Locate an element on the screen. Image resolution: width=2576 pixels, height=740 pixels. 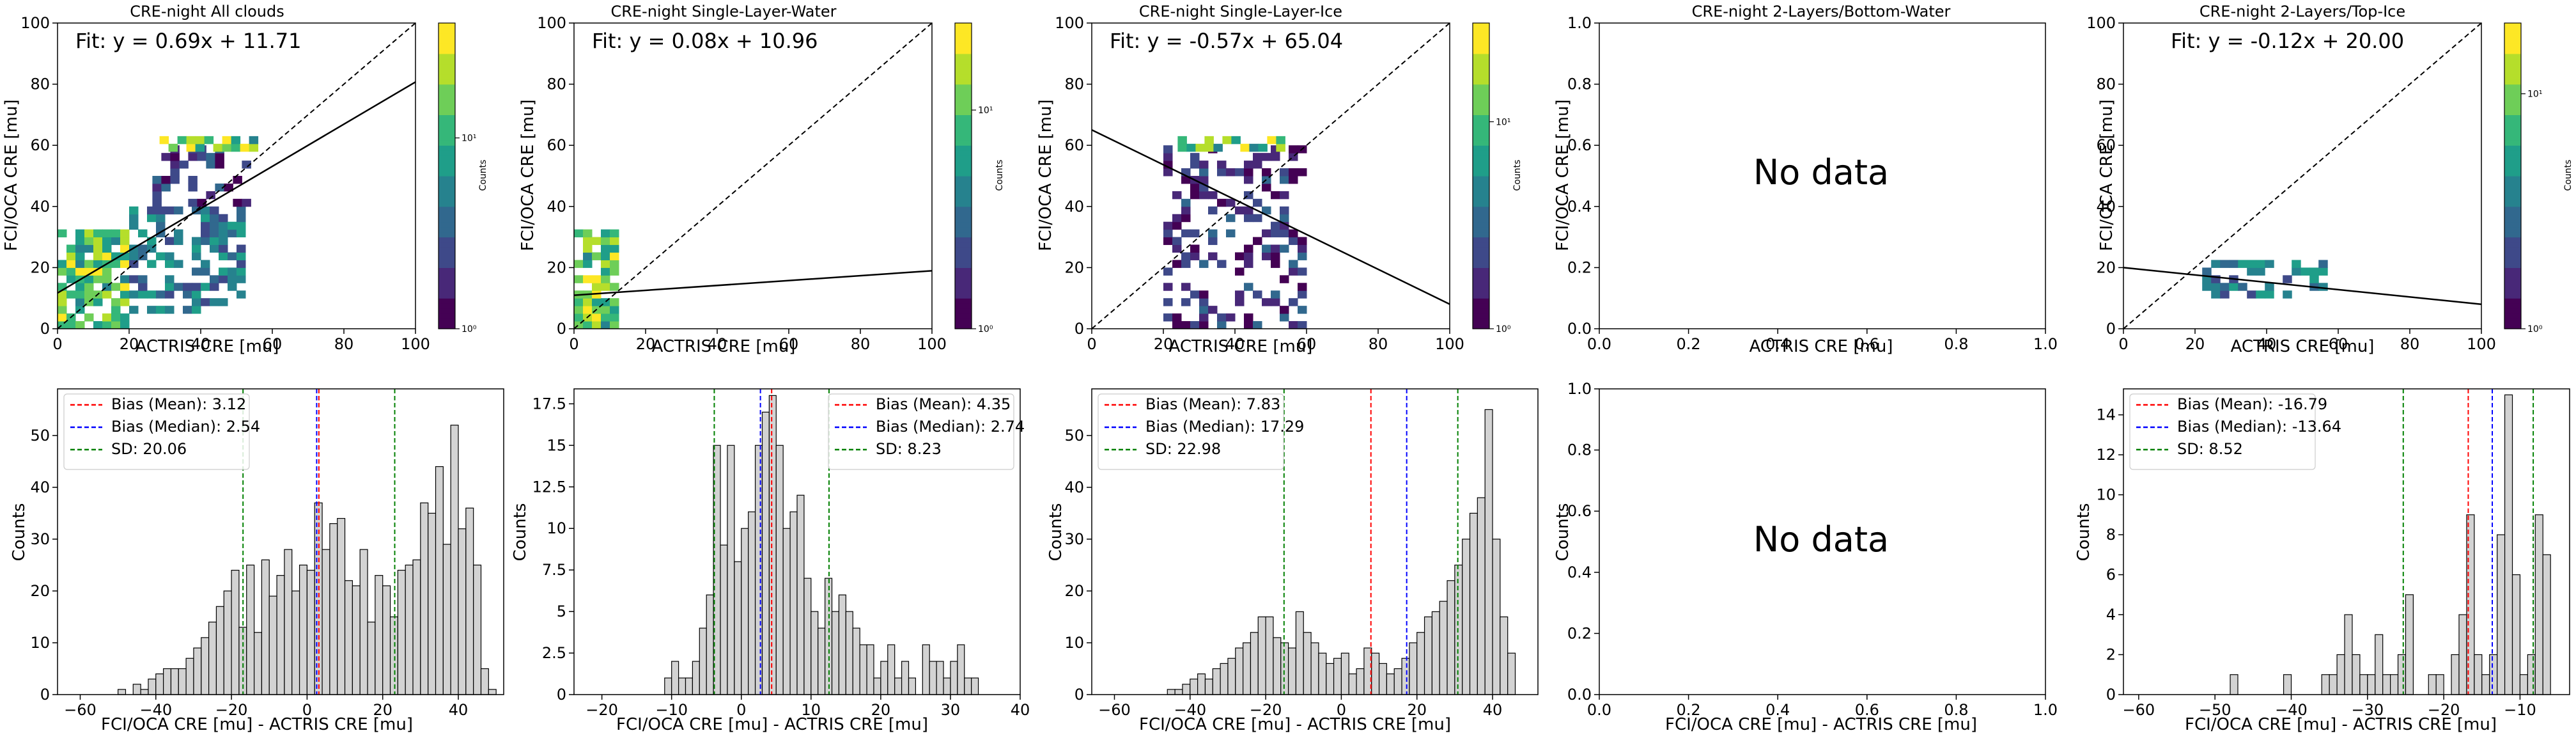
x-tick-label: 0 is located at coordinates (2123, 344).